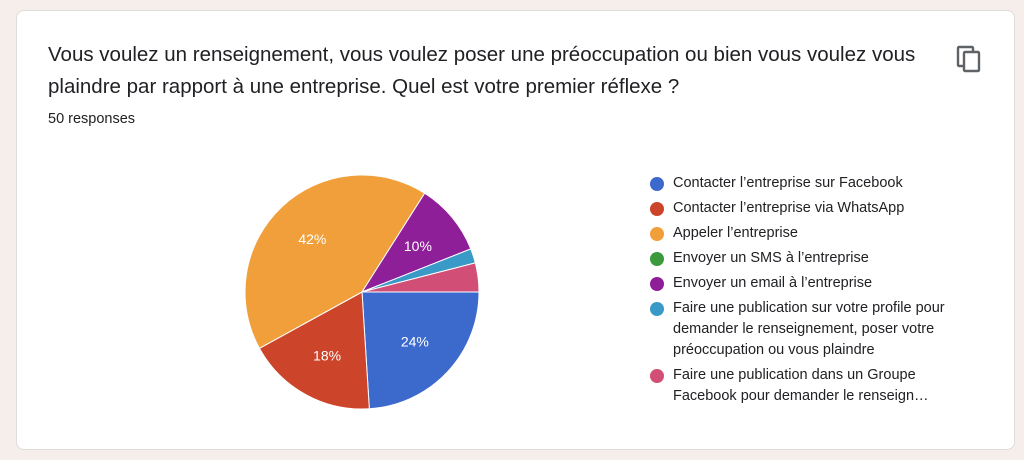  I want to click on pie-data-label-0: 24%, so click(415, 342).